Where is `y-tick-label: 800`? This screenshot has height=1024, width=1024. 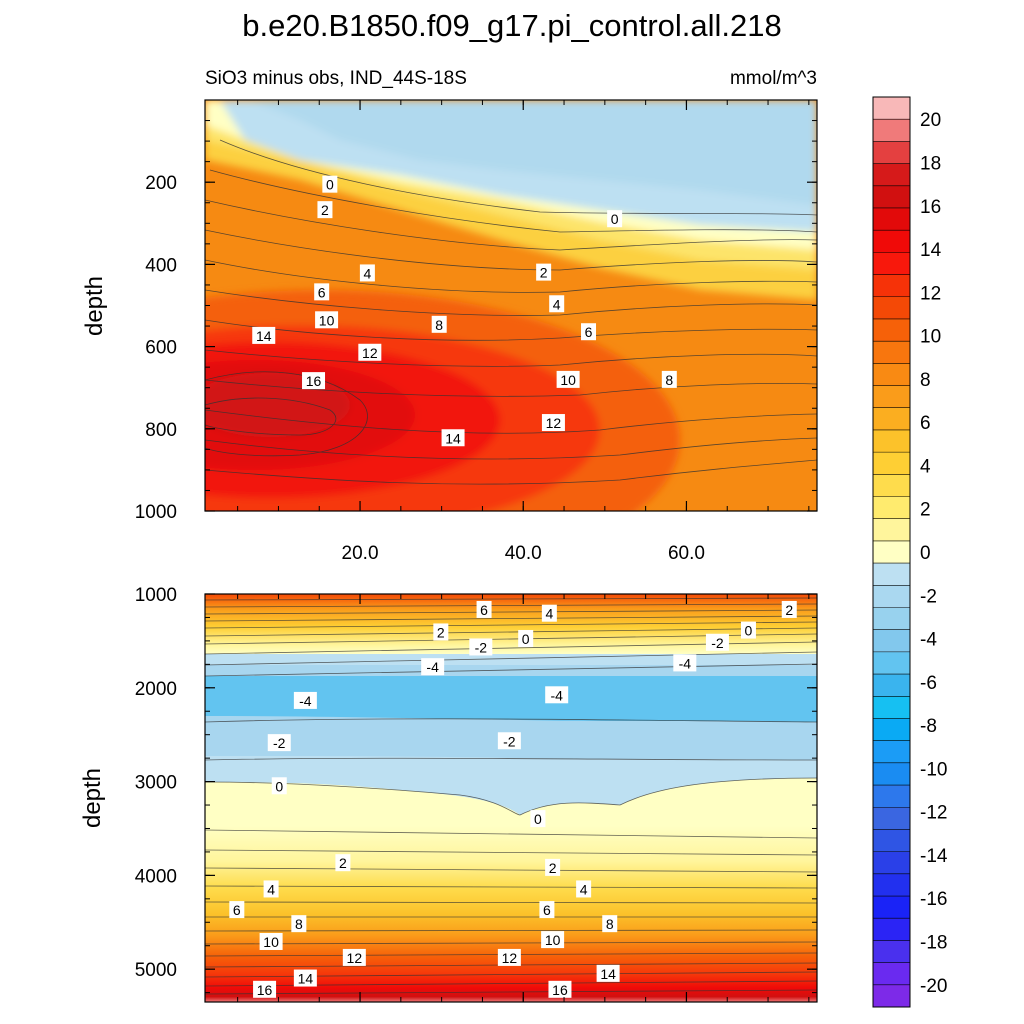
y-tick-label: 800 is located at coordinates (161, 430).